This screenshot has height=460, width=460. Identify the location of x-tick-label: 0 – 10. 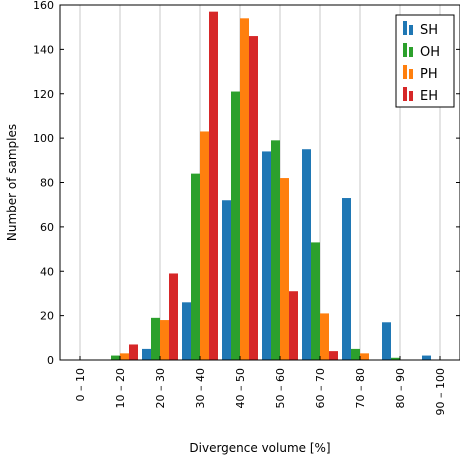
(80, 385).